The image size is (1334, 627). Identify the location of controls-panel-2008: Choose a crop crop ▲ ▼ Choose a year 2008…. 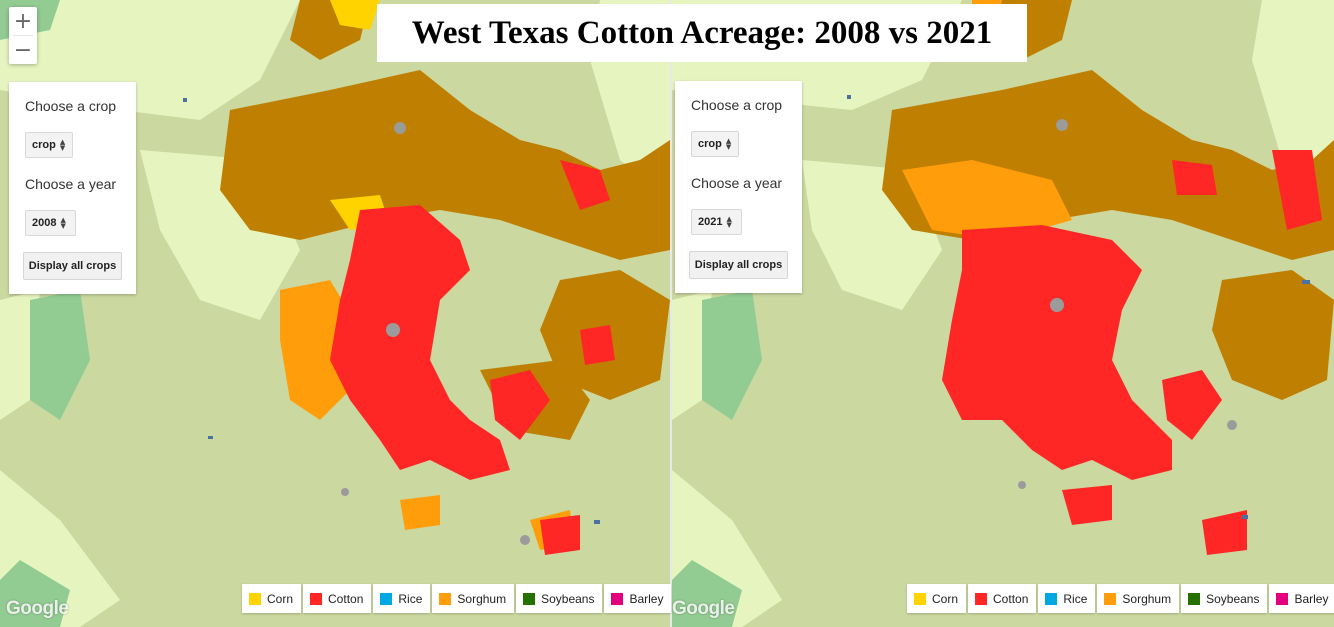
(72, 188).